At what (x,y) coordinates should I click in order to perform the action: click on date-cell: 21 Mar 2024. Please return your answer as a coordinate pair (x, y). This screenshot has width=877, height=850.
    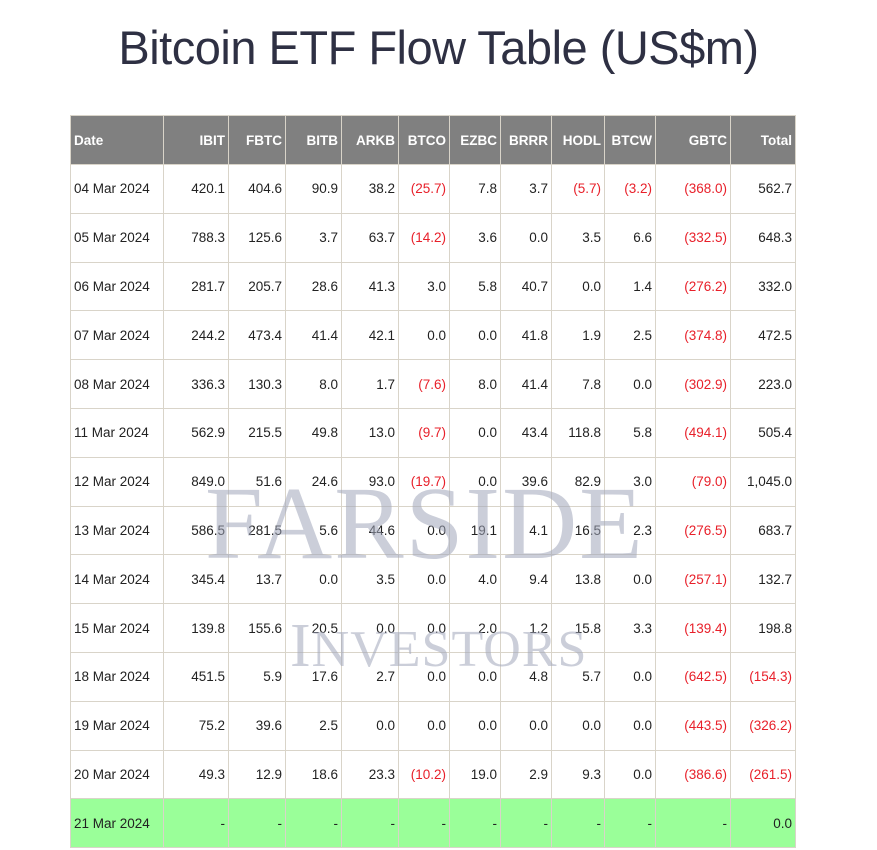
    Looking at the image, I should click on (117, 823).